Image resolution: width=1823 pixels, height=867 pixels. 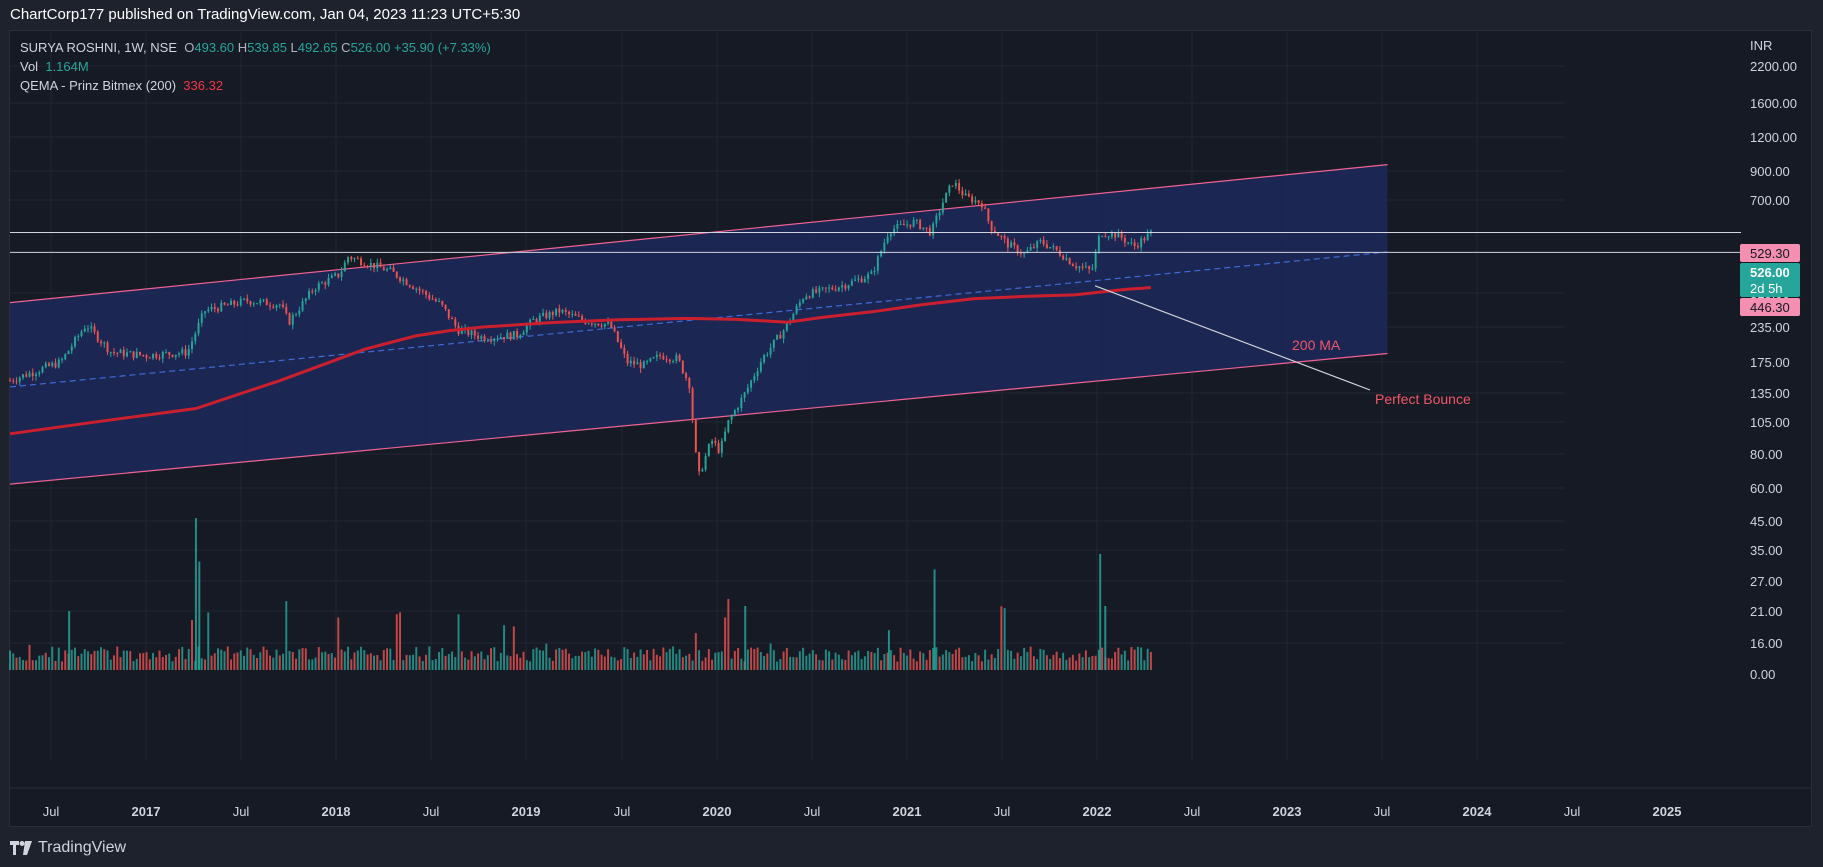 I want to click on y-tick-label: 2200.00, so click(x=1773, y=66).